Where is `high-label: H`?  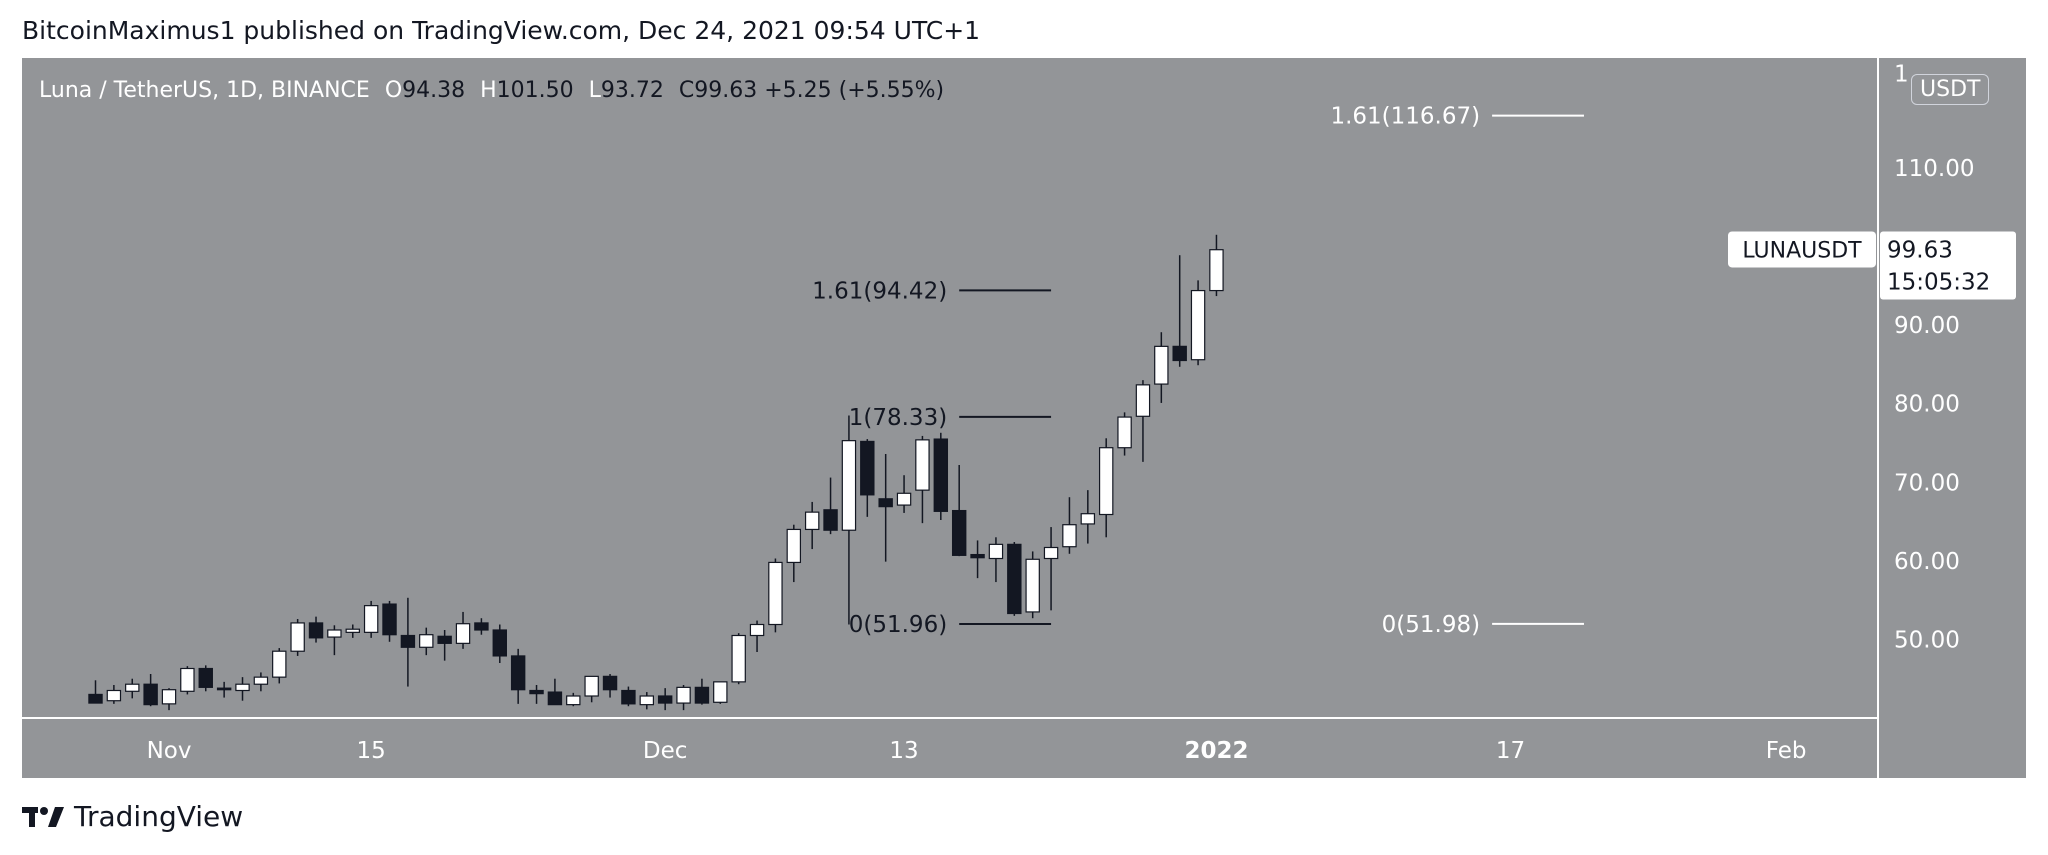
high-label: H is located at coordinates (488, 90).